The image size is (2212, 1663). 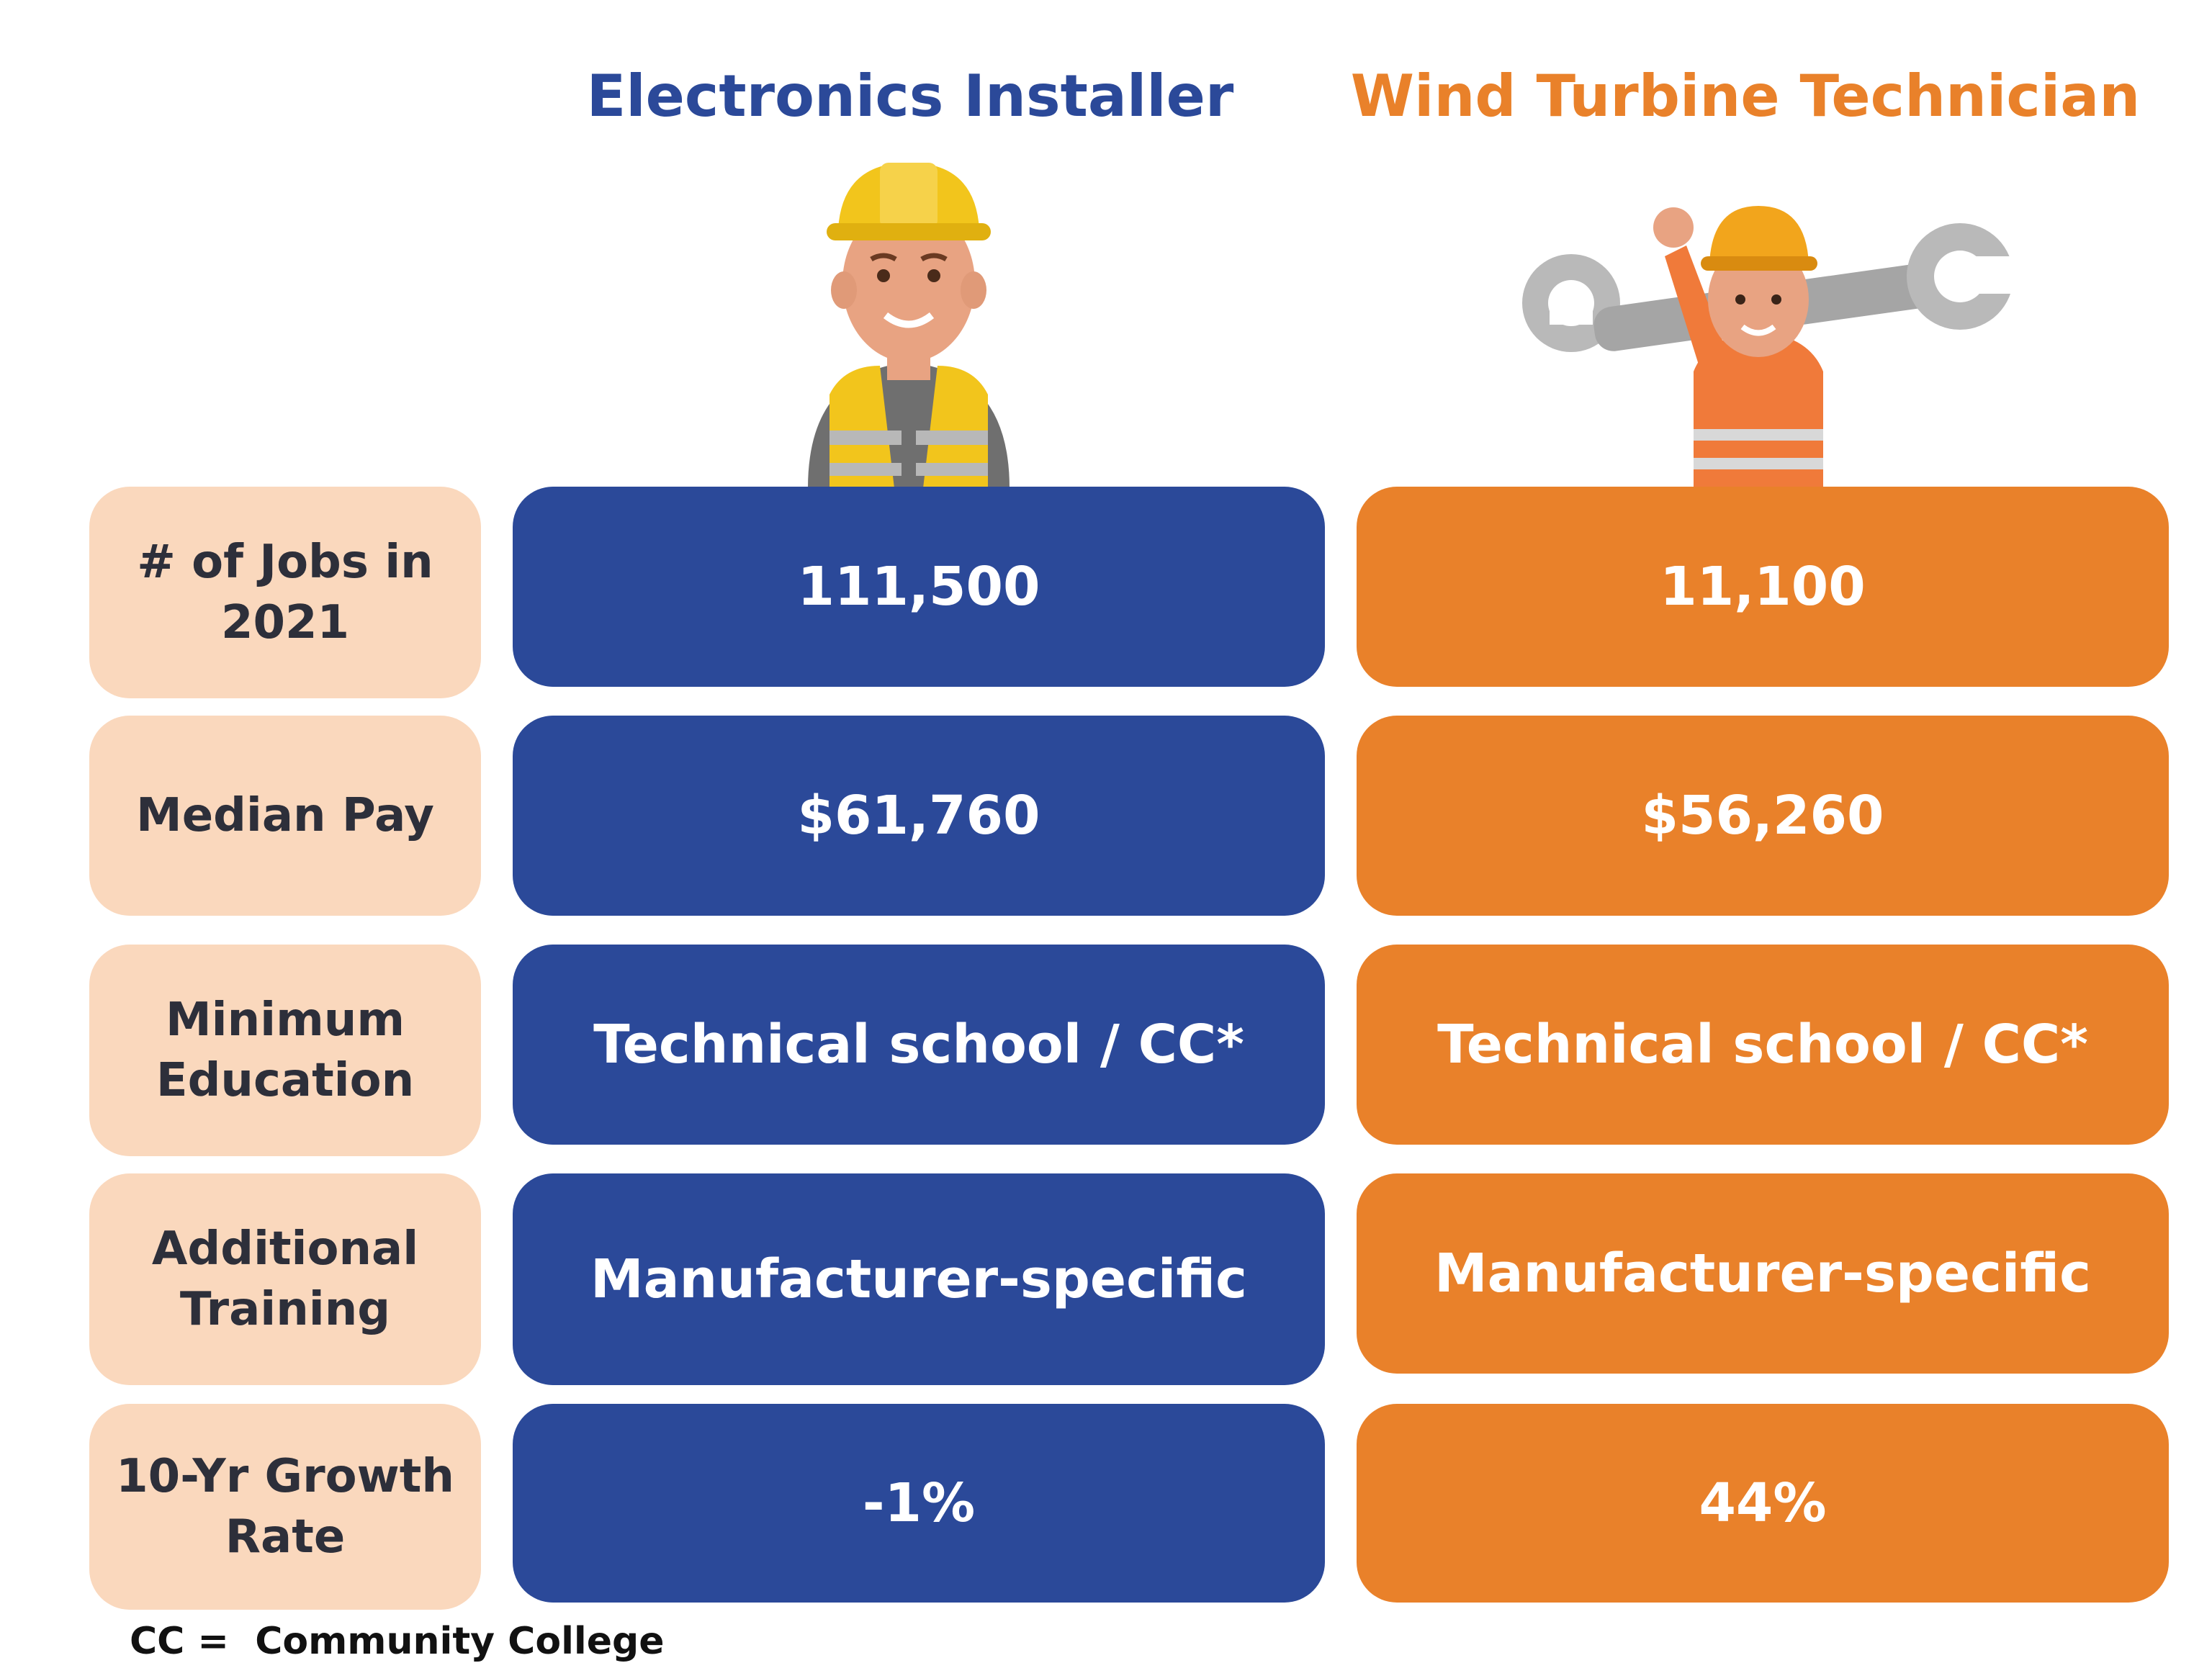 What do you see at coordinates (910, 96) in the screenshot?
I see `column-title-electronics-installer: Electronics Installer` at bounding box center [910, 96].